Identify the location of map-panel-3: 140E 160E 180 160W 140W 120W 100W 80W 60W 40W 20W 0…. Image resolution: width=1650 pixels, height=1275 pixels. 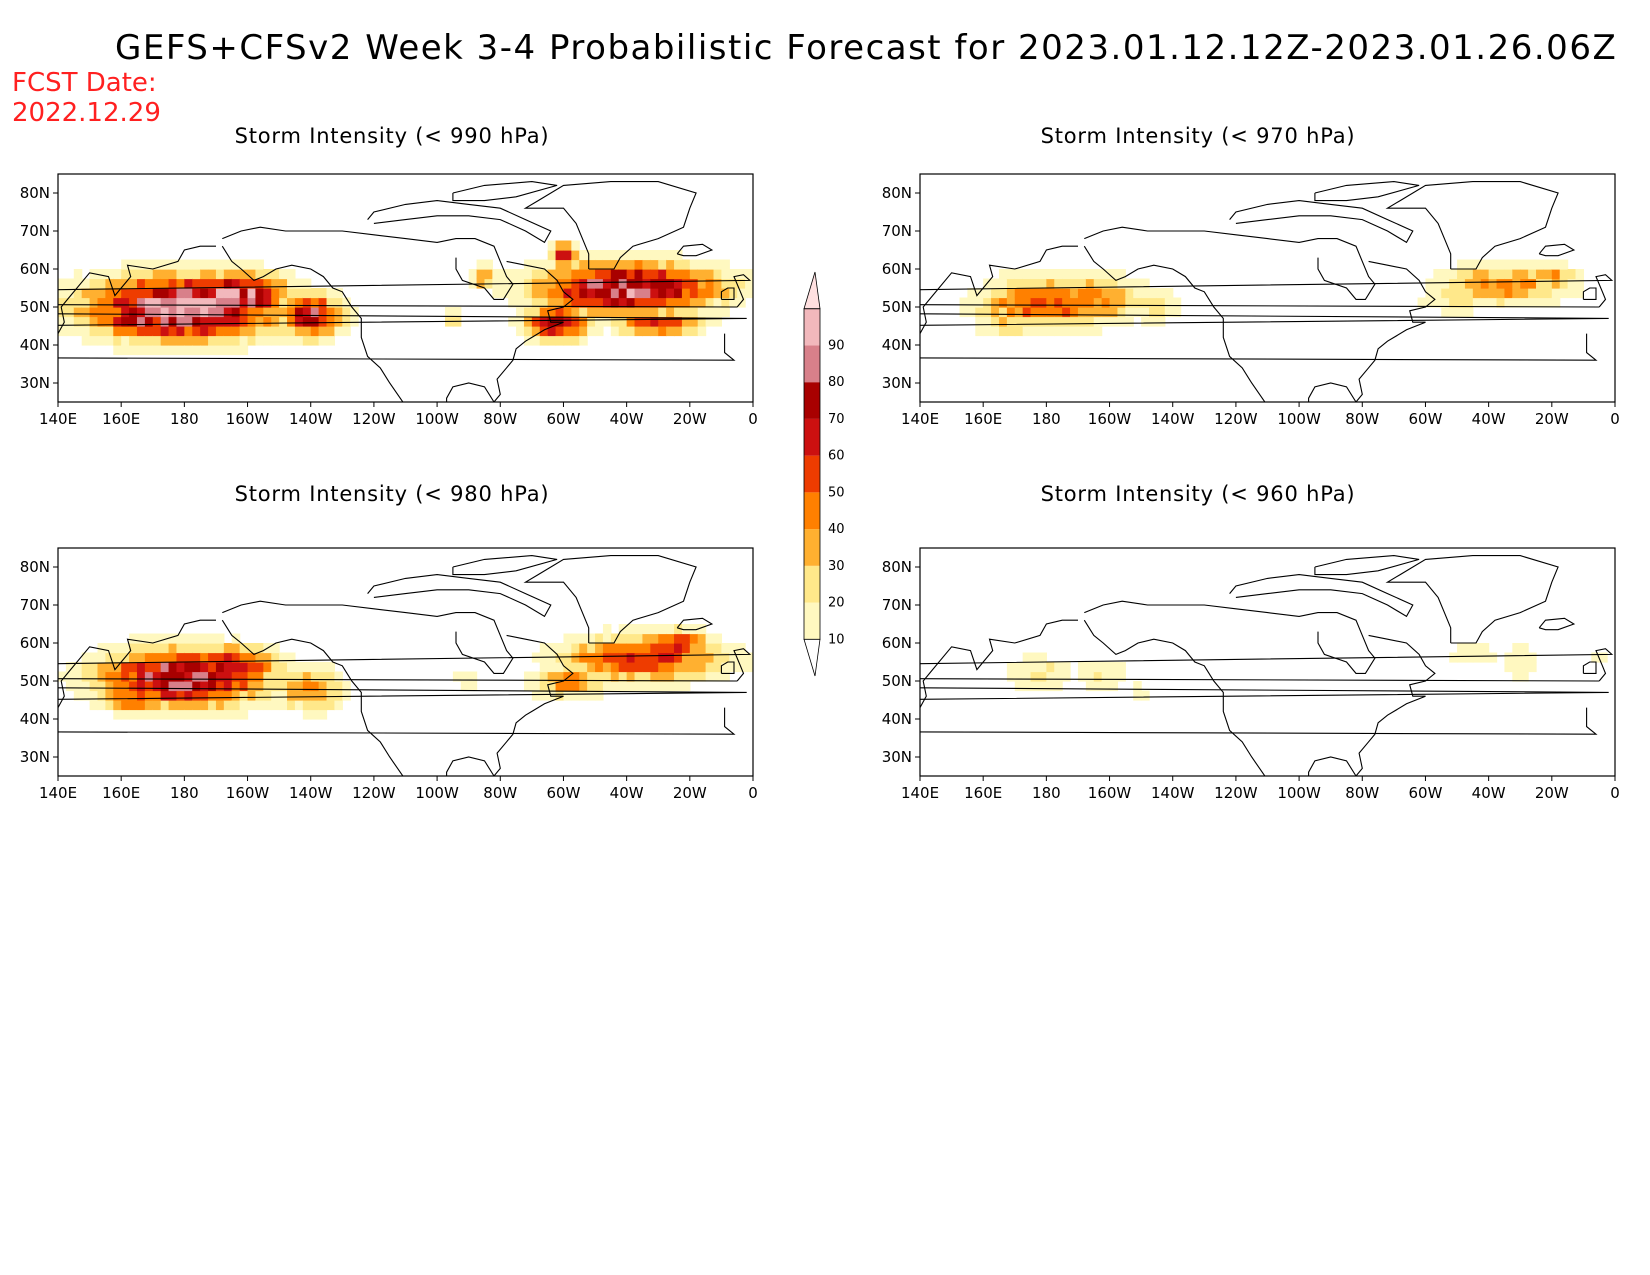
(389, 674).